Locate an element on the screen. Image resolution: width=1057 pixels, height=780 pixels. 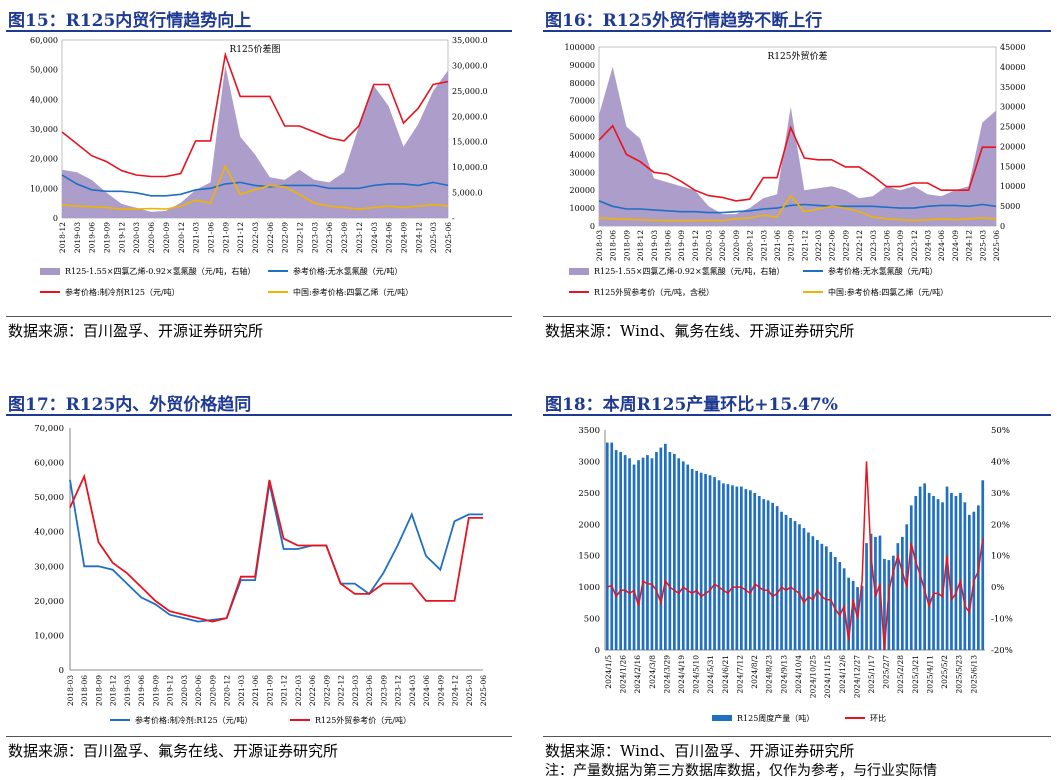
y-tick-label-right: 5000 is located at coordinates (1010, 206).